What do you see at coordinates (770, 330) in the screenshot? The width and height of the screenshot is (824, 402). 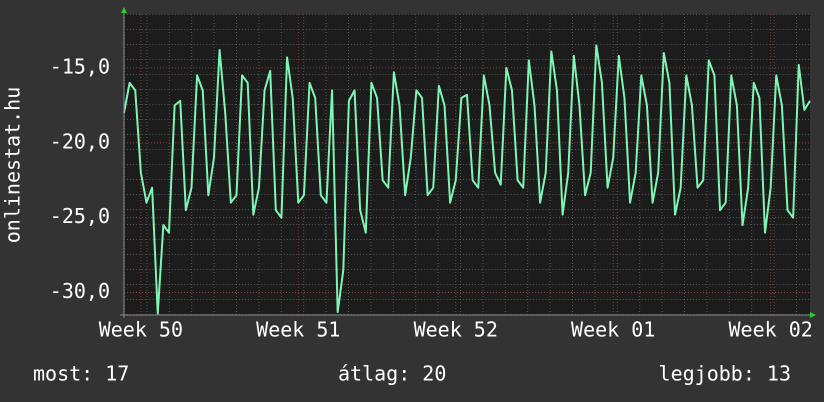 I see `x-tick-label: Week 02` at bounding box center [770, 330].